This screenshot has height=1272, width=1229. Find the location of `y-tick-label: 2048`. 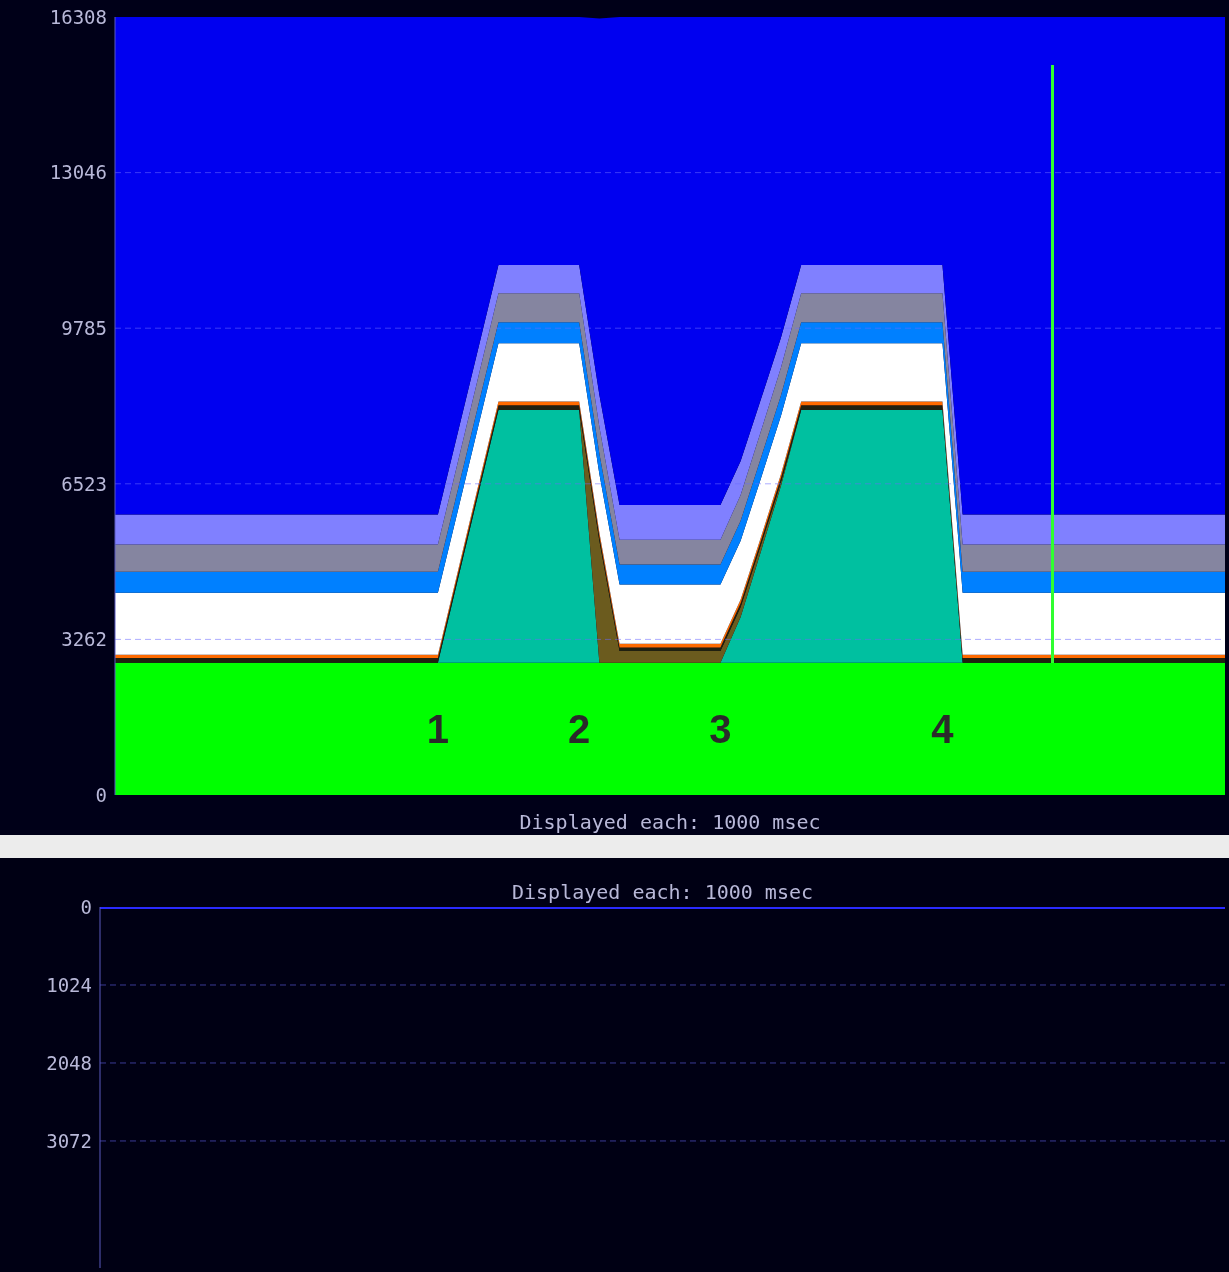

y-tick-label: 2048 is located at coordinates (69, 1062).